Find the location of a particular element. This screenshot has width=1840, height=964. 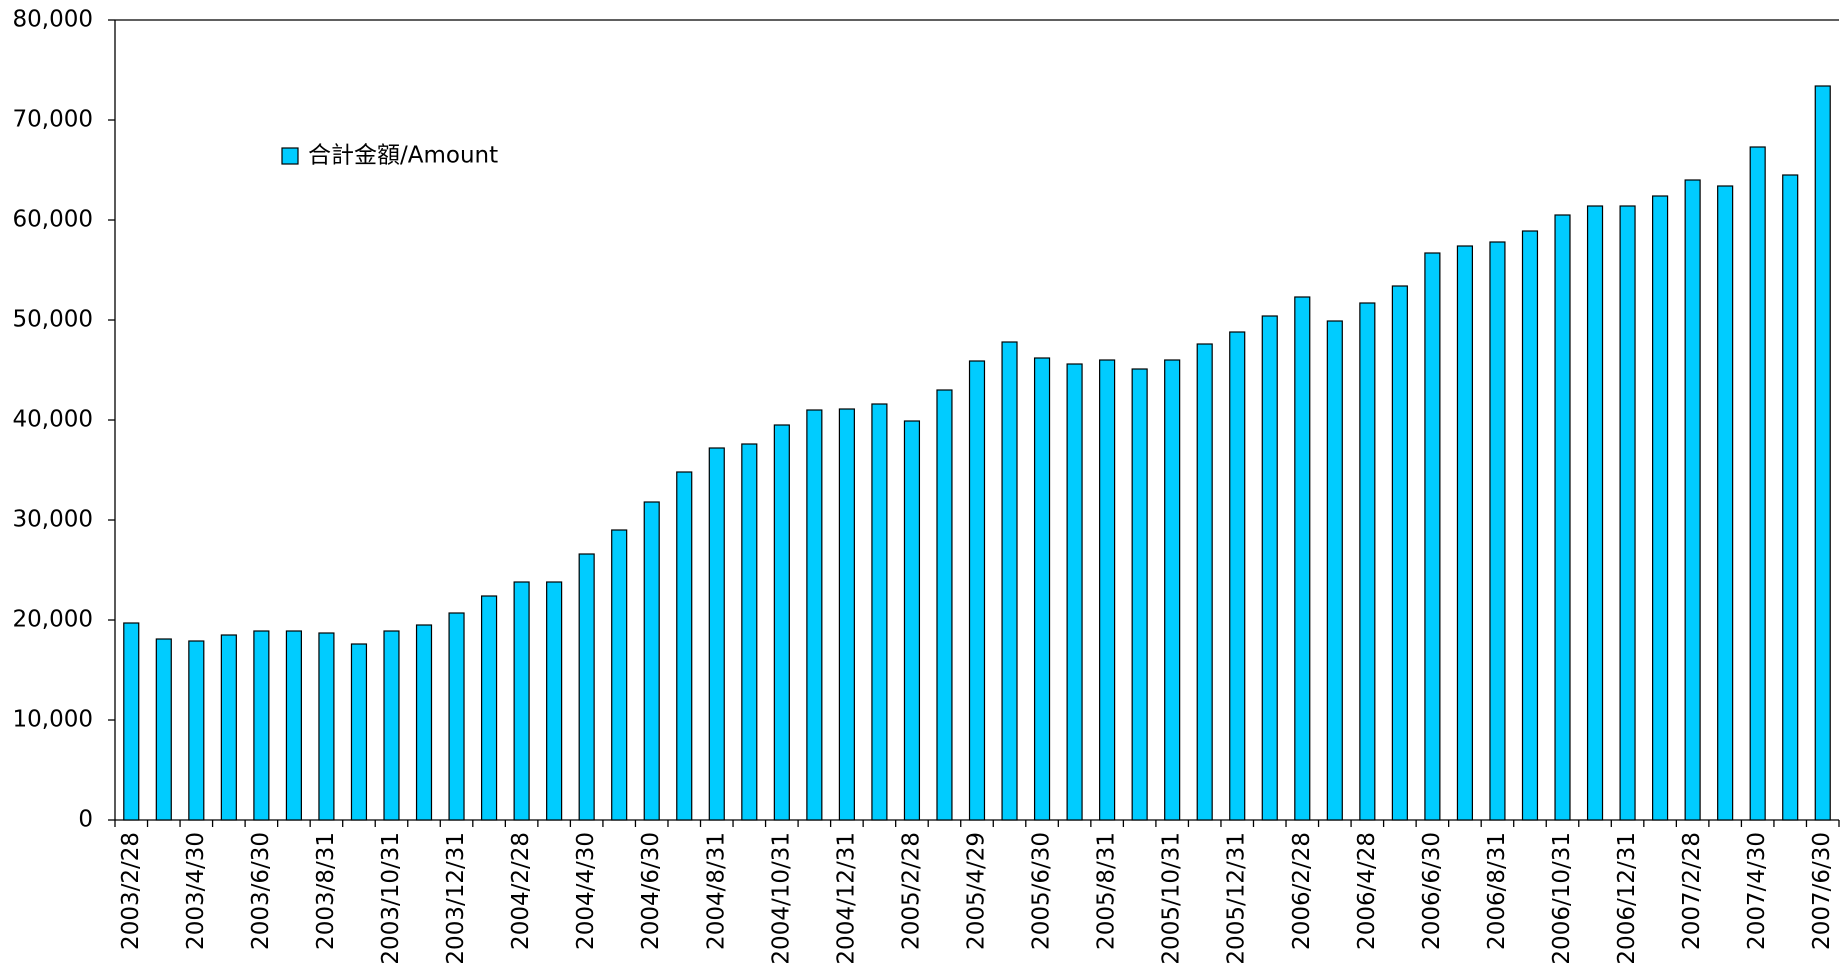

x-tick-label: 2005/10/31 is located at coordinates (1172, 898).